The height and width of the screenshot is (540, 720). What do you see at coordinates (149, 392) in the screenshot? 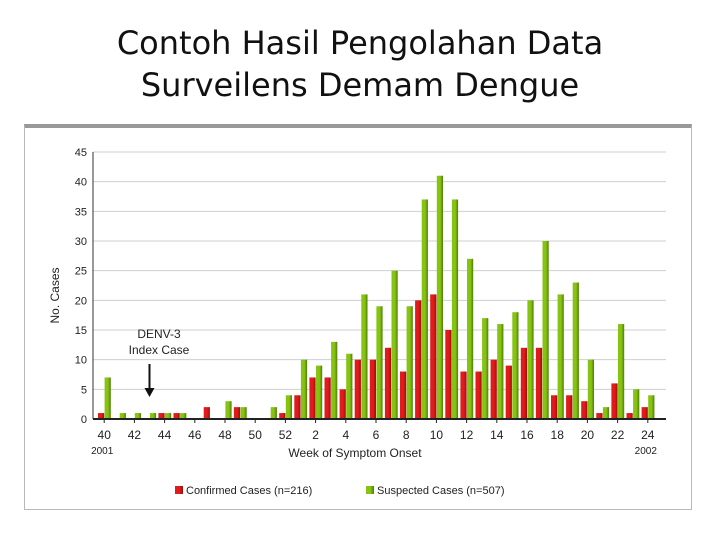
I see `annotation-arrow-head` at bounding box center [149, 392].